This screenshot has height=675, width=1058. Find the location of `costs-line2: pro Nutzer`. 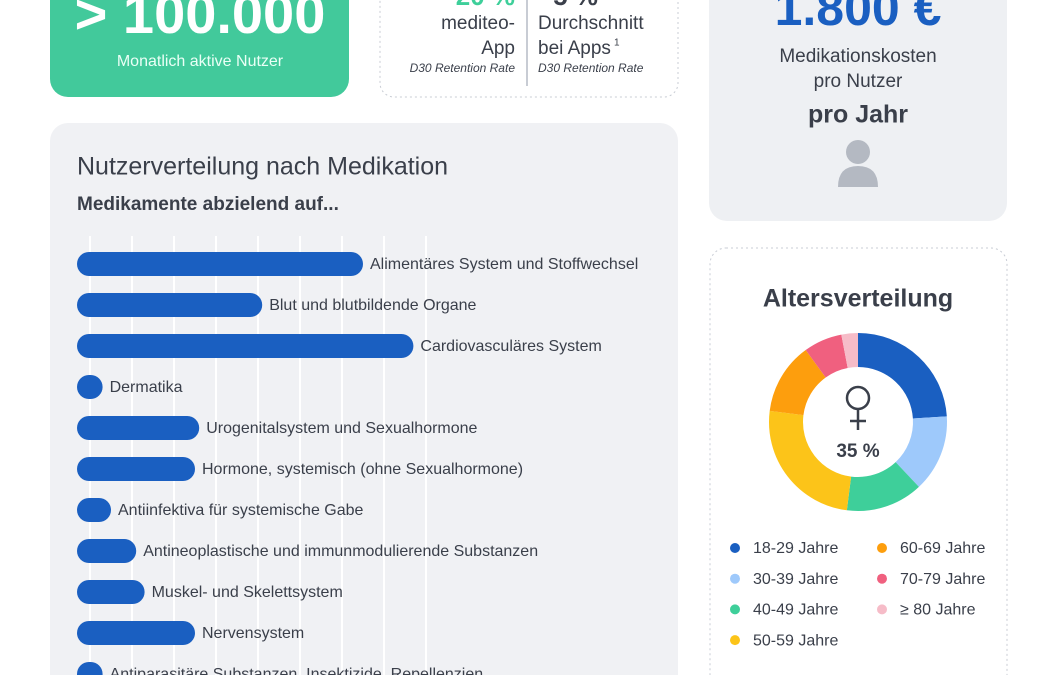

costs-line2: pro Nutzer is located at coordinates (858, 81).